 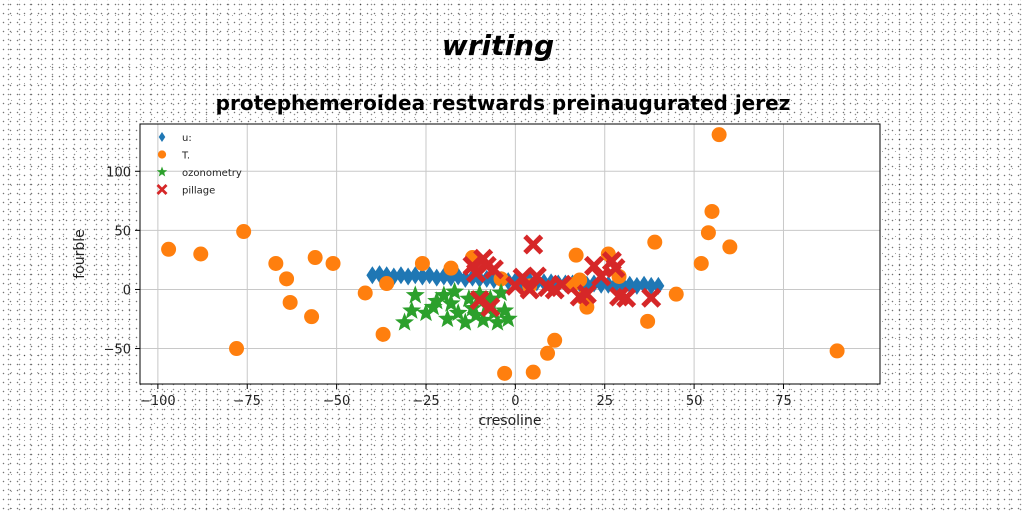 What do you see at coordinates (212, 173) in the screenshot?
I see `legend-label: ozonometry` at bounding box center [212, 173].